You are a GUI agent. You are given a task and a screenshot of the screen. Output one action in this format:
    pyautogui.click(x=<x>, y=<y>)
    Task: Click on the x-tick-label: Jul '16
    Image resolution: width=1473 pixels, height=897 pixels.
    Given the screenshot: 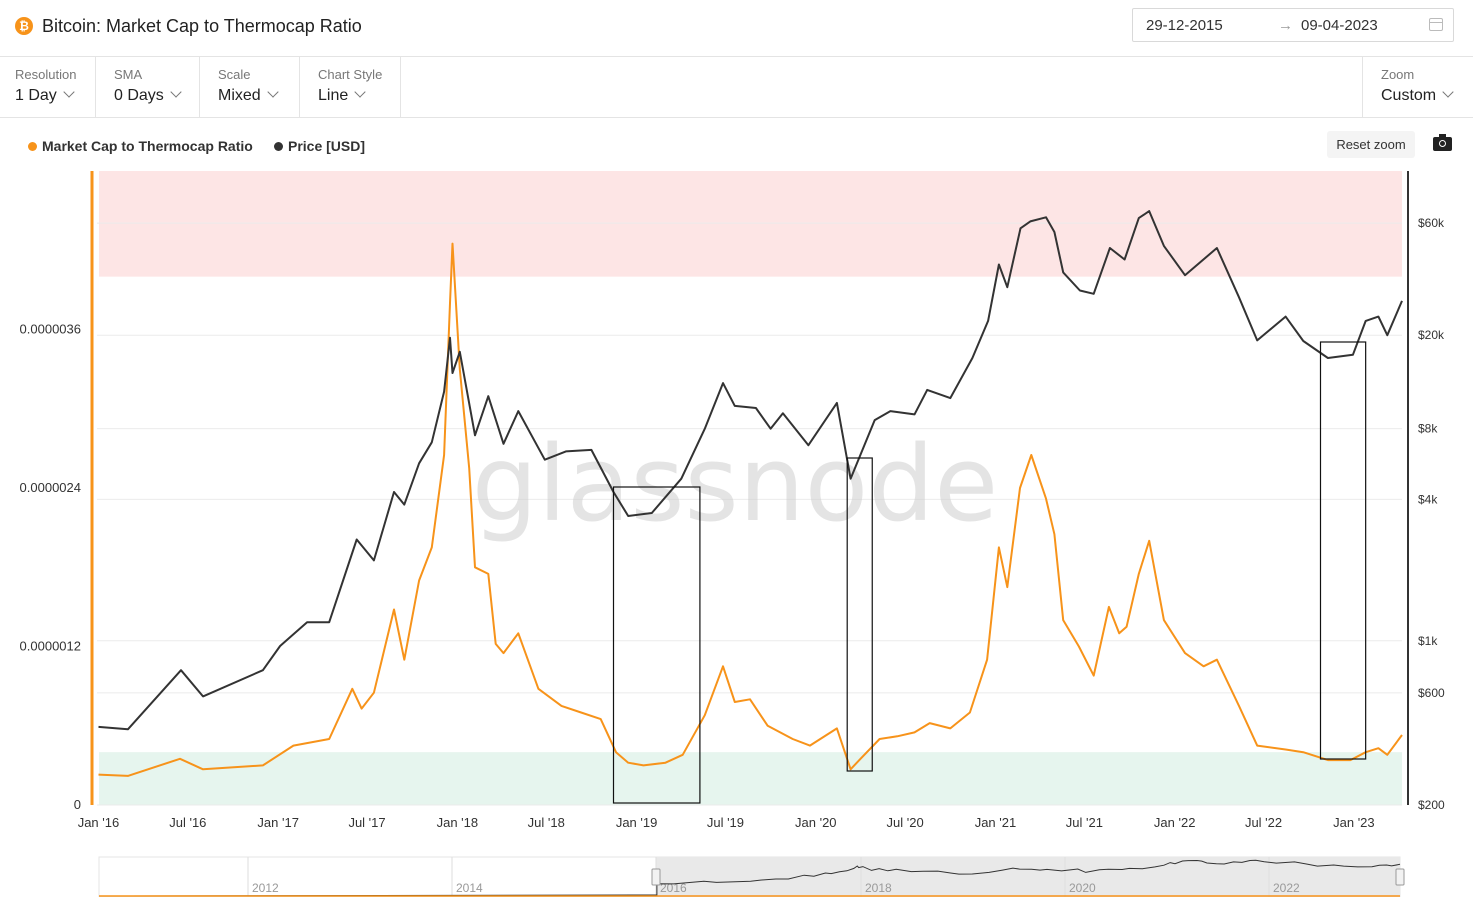 What is the action you would take?
    pyautogui.click(x=187, y=822)
    